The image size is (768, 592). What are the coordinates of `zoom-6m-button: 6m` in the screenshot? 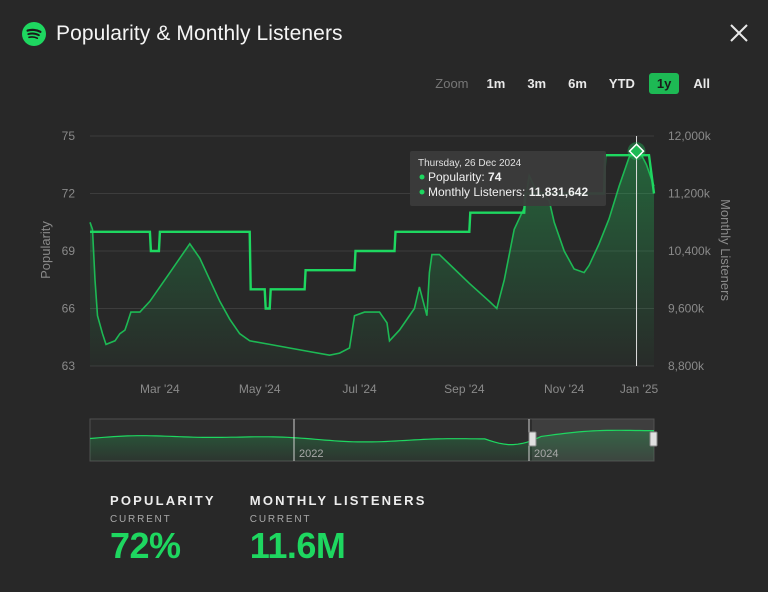 It's located at (577, 83).